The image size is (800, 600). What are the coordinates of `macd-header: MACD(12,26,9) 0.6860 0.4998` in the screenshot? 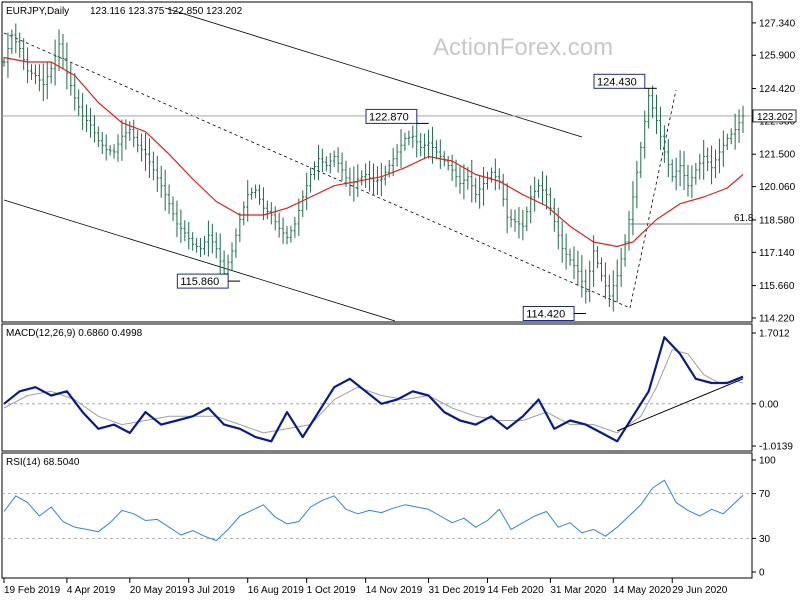 It's located at (74, 333).